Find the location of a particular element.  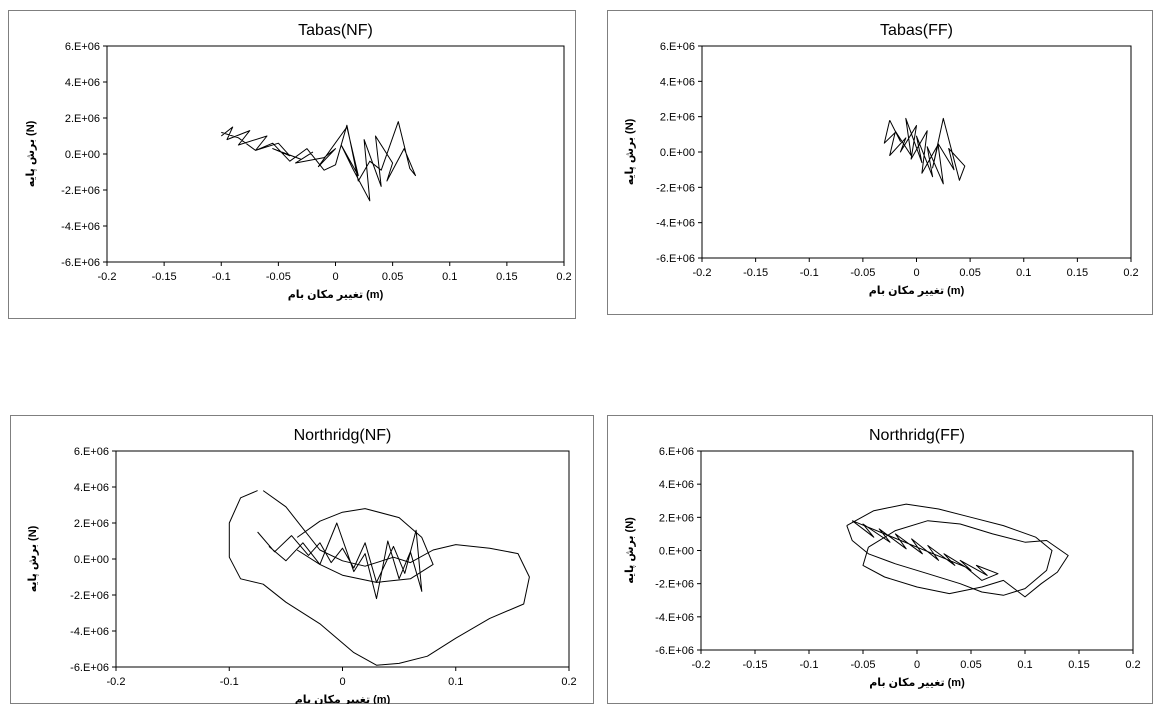

chart-title: Tabas(FF) is located at coordinates (916, 30).